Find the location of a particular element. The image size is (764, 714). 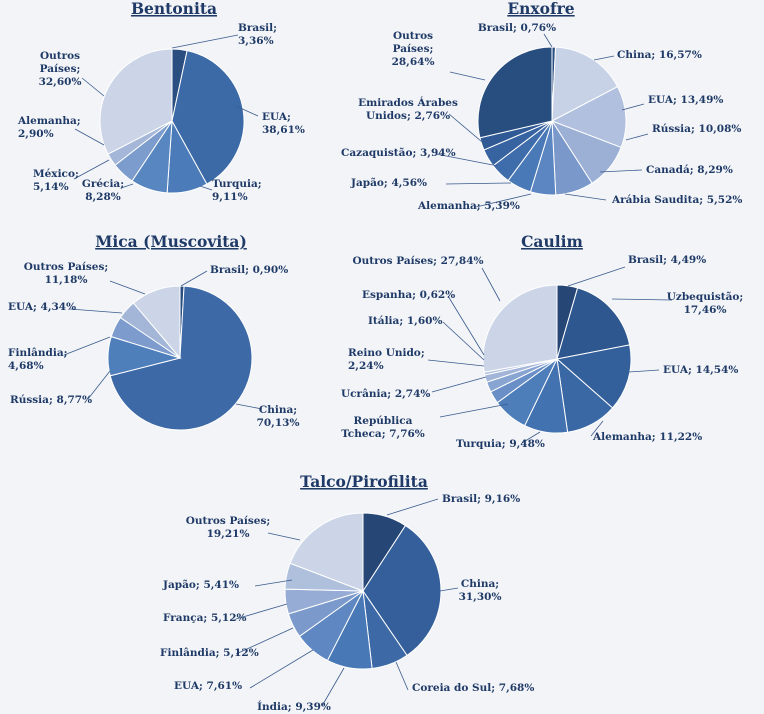

chart-title: Enxofre is located at coordinates (540, 9).